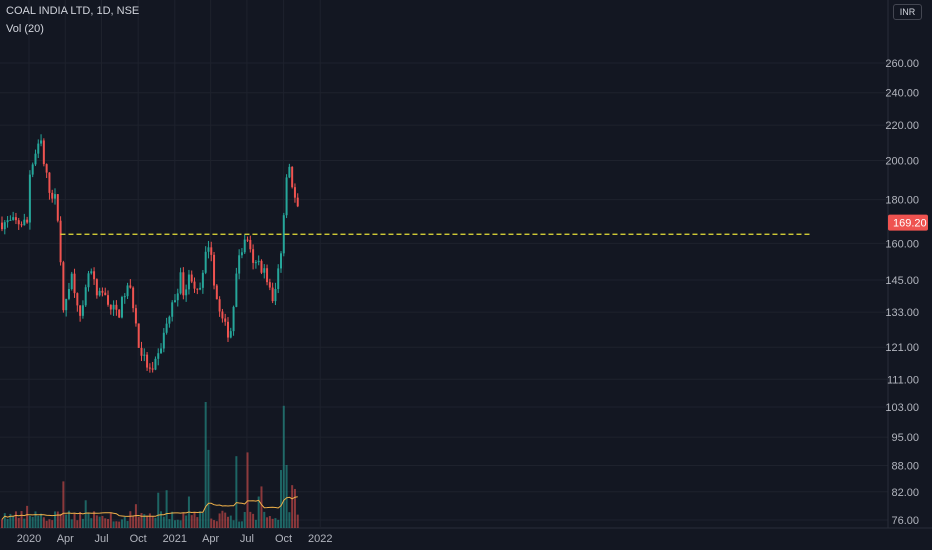 Image resolution: width=932 pixels, height=550 pixels. What do you see at coordinates (910, 224) in the screenshot?
I see `last-price-label: 169.20` at bounding box center [910, 224].